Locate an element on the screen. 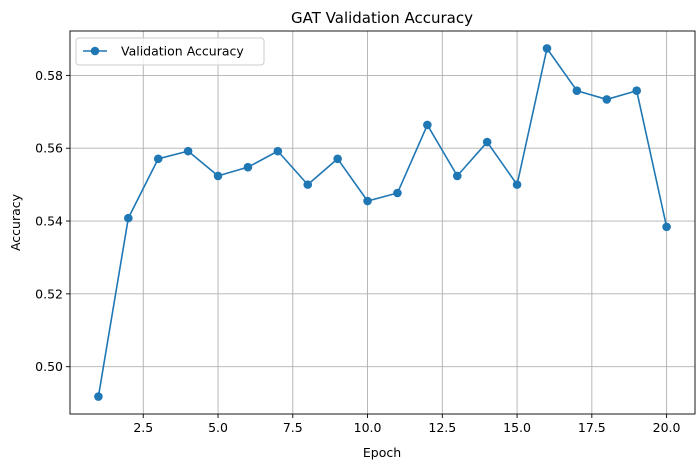 The image size is (700, 470). x-tick-label: 20.0 is located at coordinates (667, 427).